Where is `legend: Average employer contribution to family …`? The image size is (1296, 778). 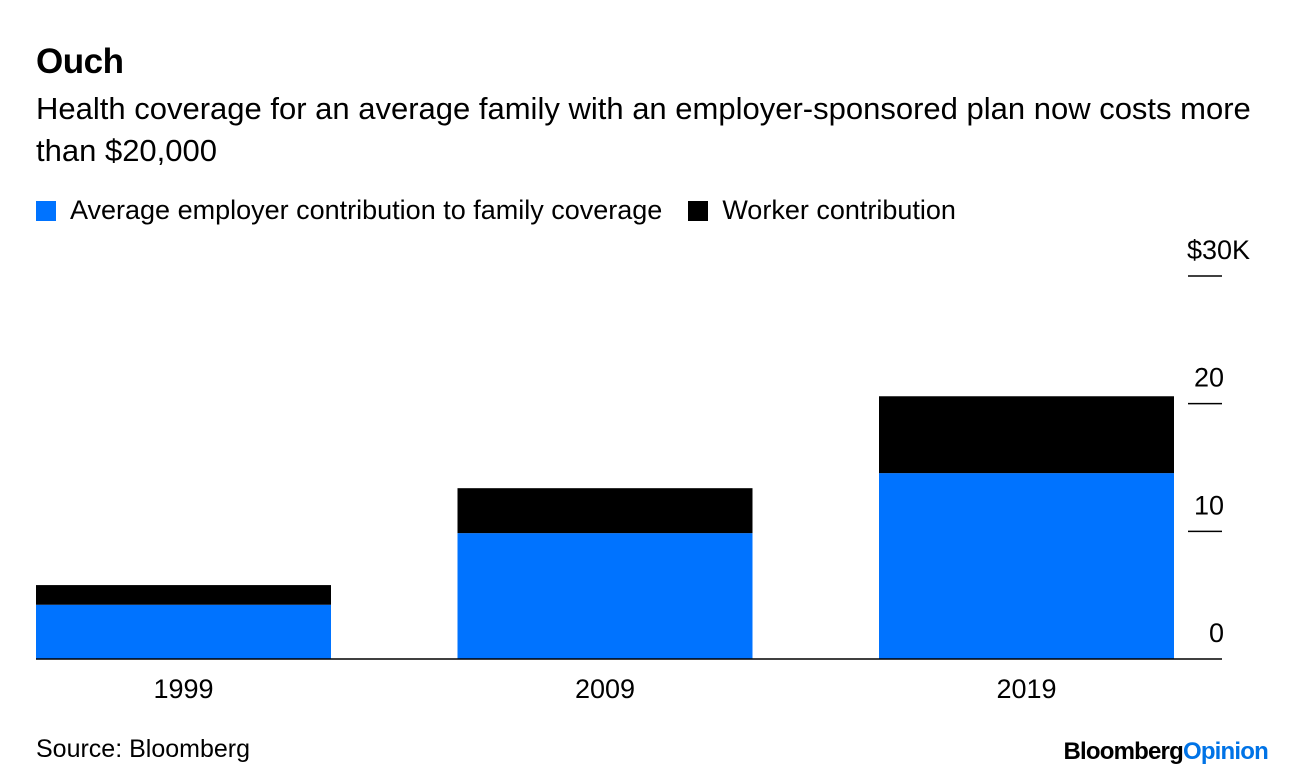 legend: Average employer contribution to family … is located at coordinates (509, 210).